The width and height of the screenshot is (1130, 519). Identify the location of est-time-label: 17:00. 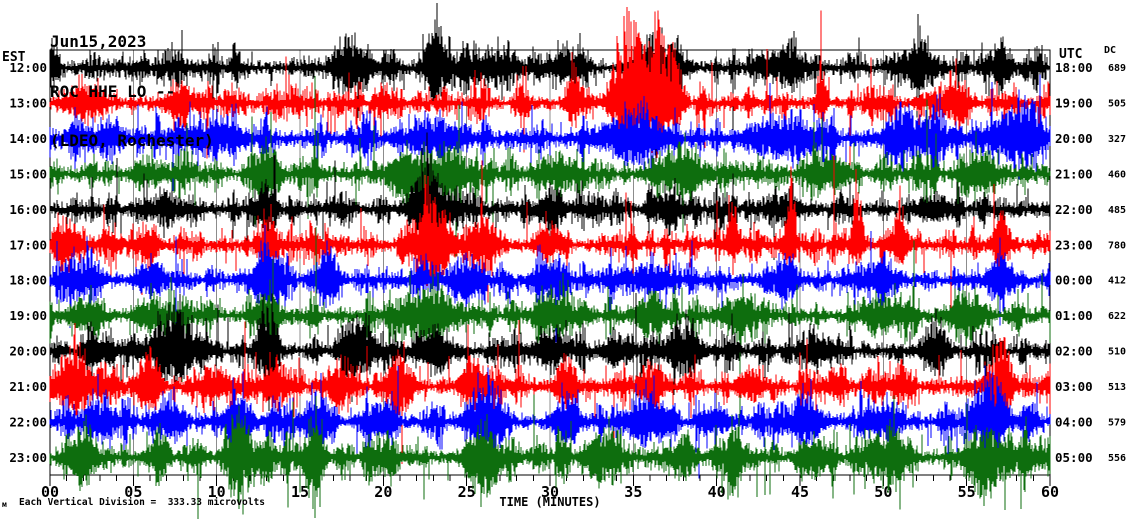
(28, 244).